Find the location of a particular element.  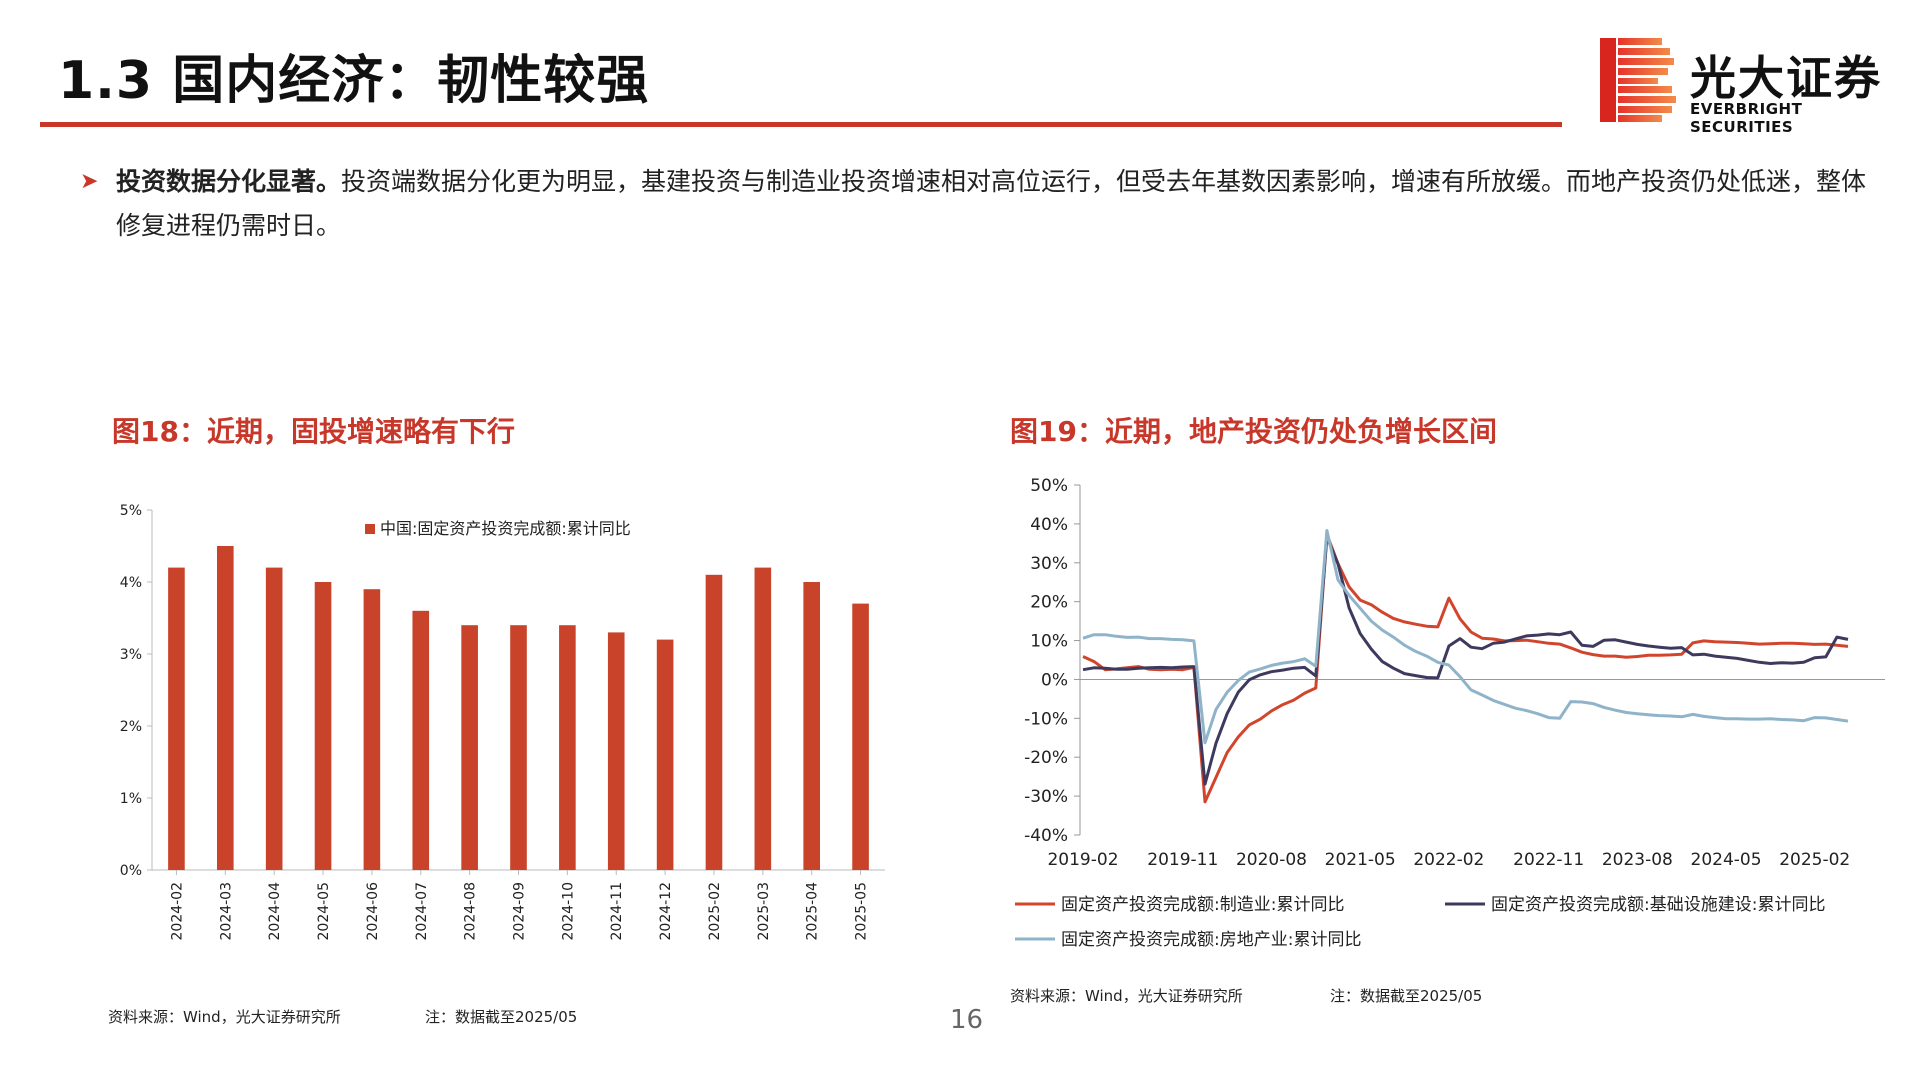

y-tick-label: 1% is located at coordinates (131, 799).